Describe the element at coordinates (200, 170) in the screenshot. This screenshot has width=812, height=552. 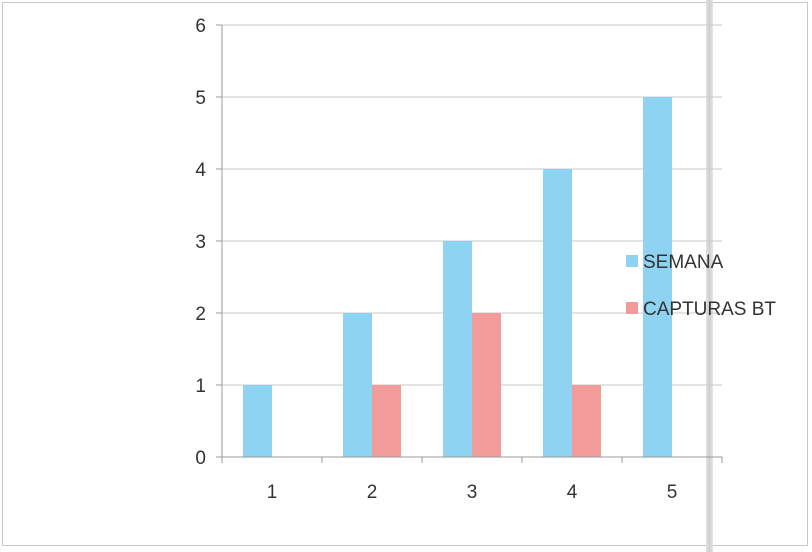
I see `y-tick-label: 4` at that location.